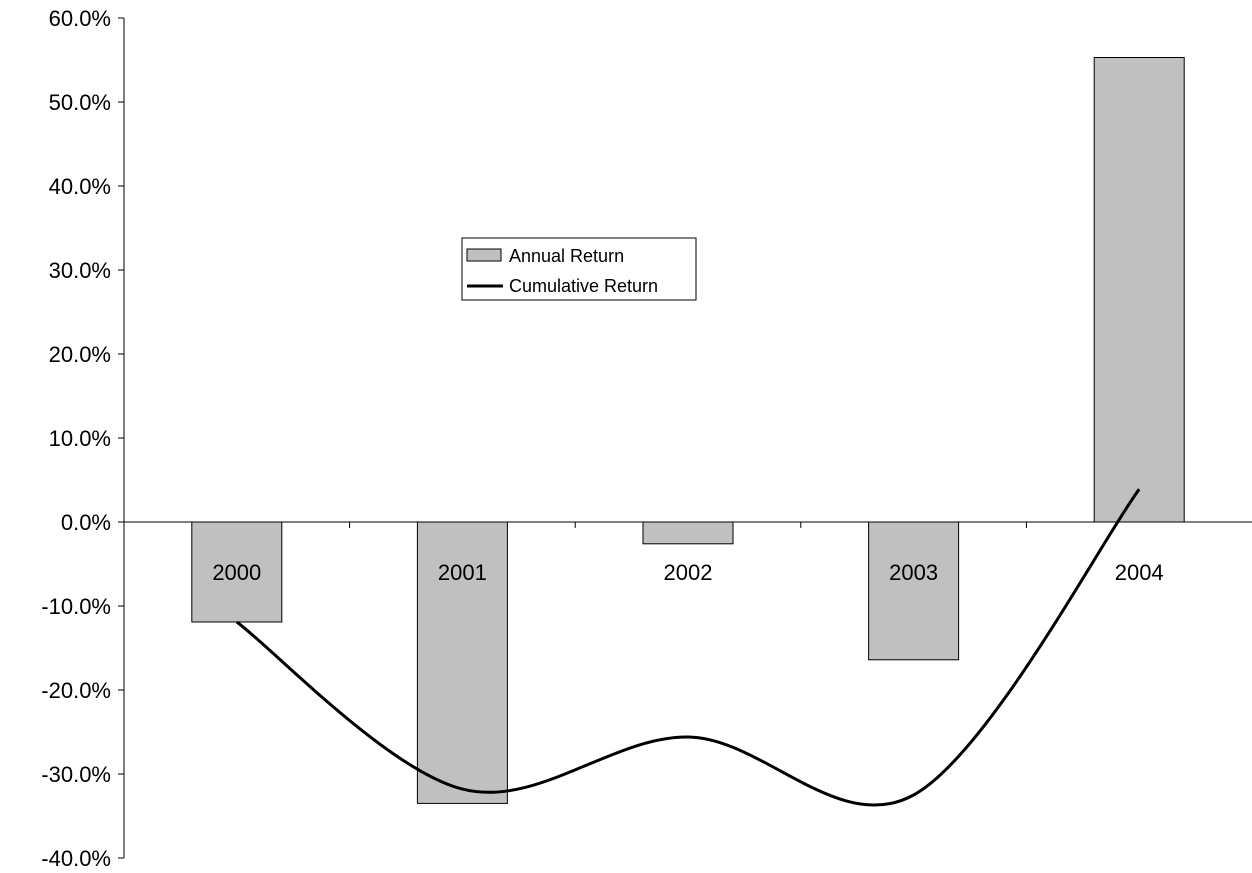 The height and width of the screenshot is (873, 1252). I want to click on y-tick-label: 20.0%, so click(80, 354).